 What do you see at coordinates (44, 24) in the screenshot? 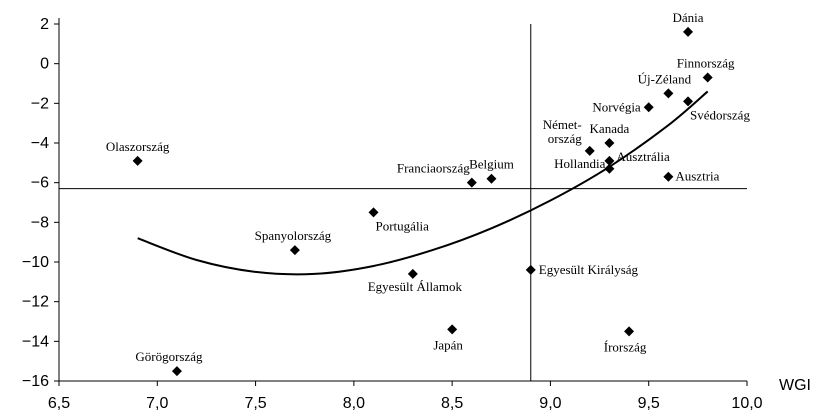
I see `y-tick-label: 2` at bounding box center [44, 24].